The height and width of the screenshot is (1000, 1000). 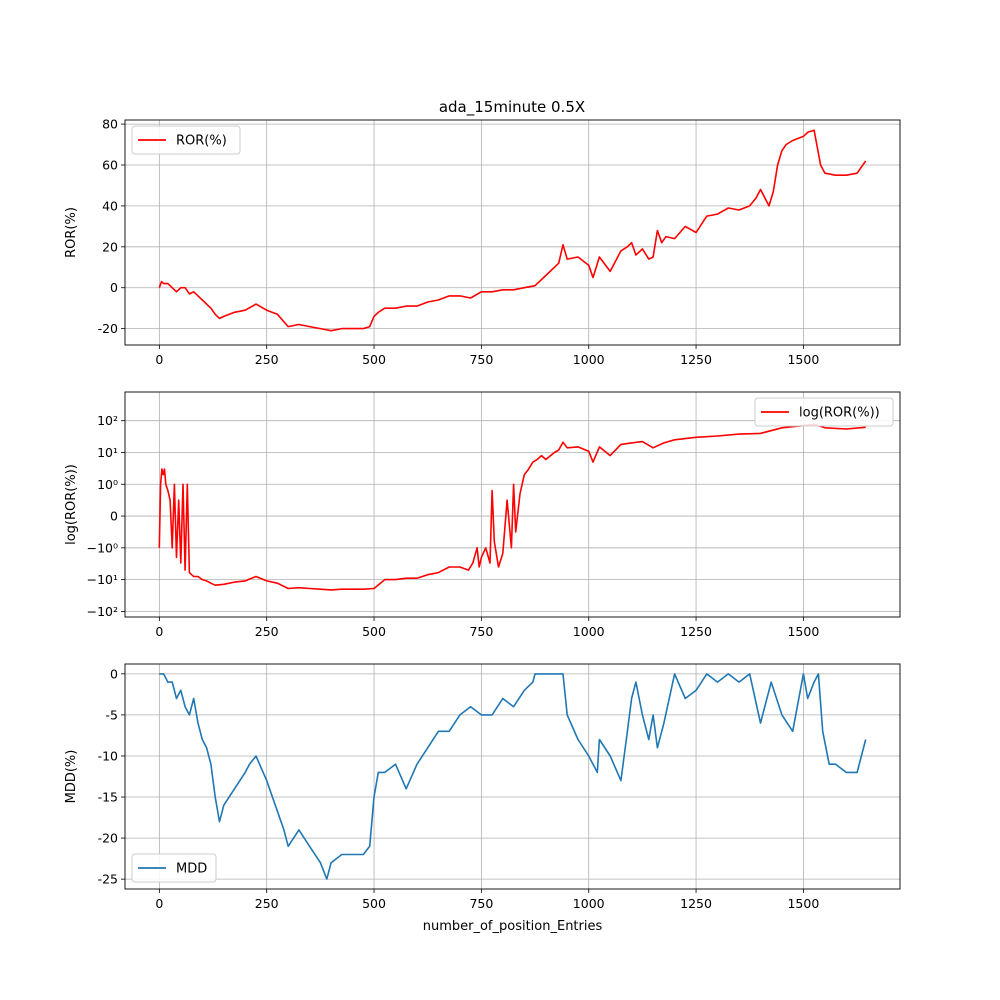 I want to click on y-tick-label: 20, so click(x=110, y=246).